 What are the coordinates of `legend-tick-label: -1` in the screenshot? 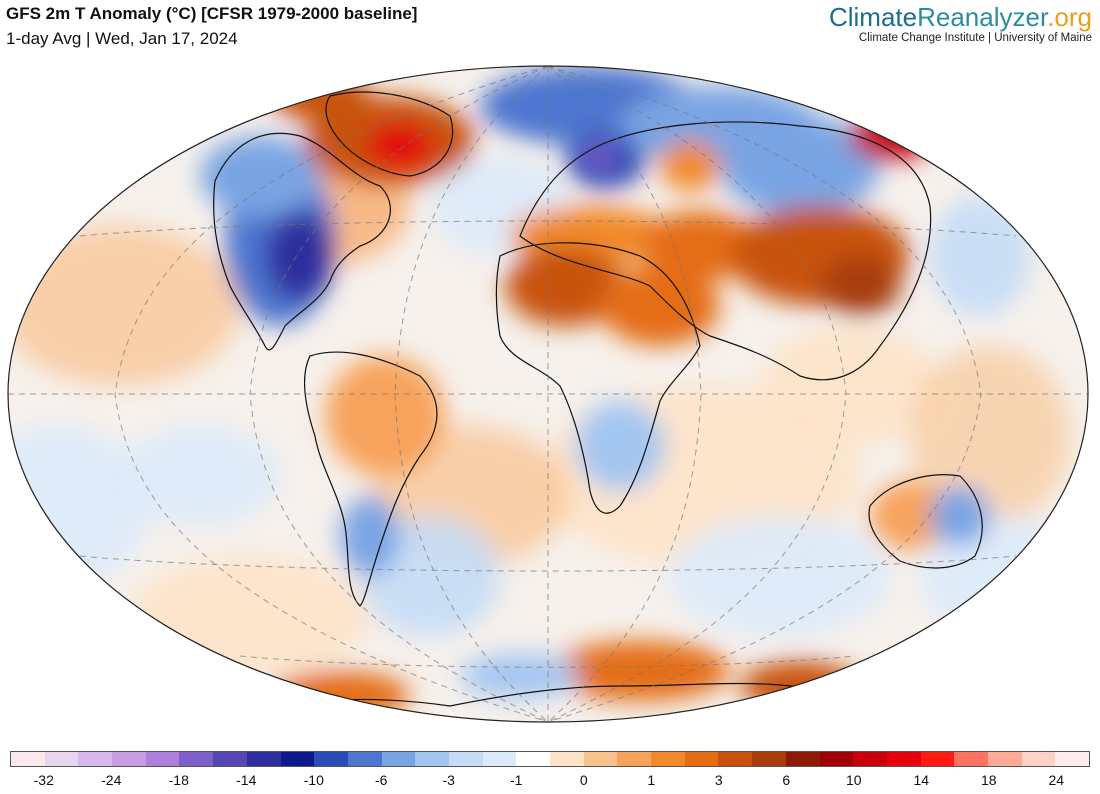 It's located at (516, 780).